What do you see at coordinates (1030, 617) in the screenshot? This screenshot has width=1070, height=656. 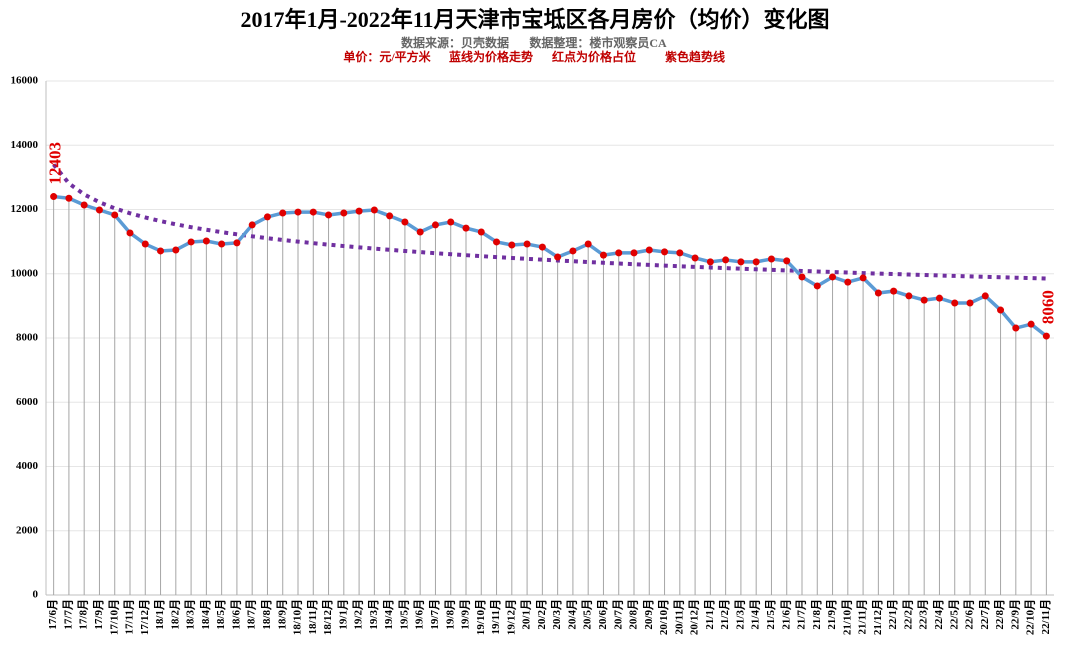 I see `x-tick-label: 22/10月` at bounding box center [1030, 617].